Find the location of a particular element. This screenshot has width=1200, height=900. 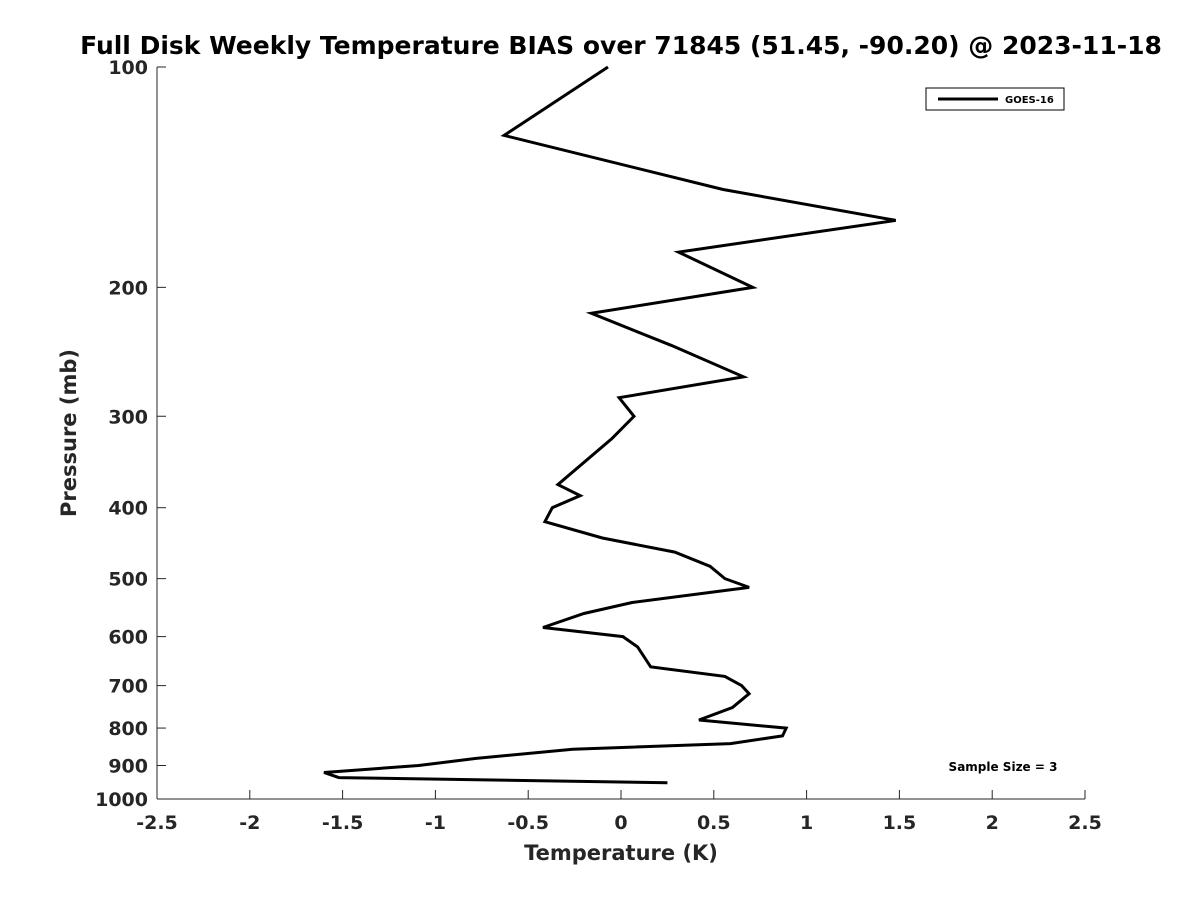

x-tick-label: -2 is located at coordinates (249, 823).